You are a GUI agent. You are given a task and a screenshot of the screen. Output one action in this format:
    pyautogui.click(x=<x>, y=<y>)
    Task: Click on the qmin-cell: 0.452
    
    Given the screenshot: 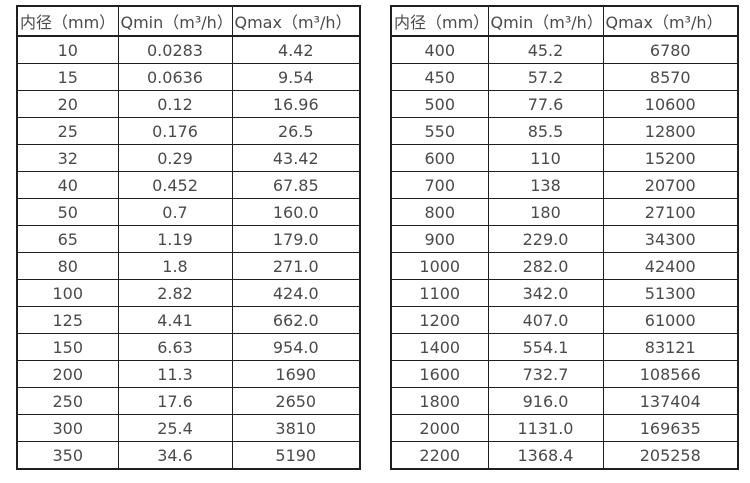 What is the action you would take?
    pyautogui.click(x=175, y=185)
    